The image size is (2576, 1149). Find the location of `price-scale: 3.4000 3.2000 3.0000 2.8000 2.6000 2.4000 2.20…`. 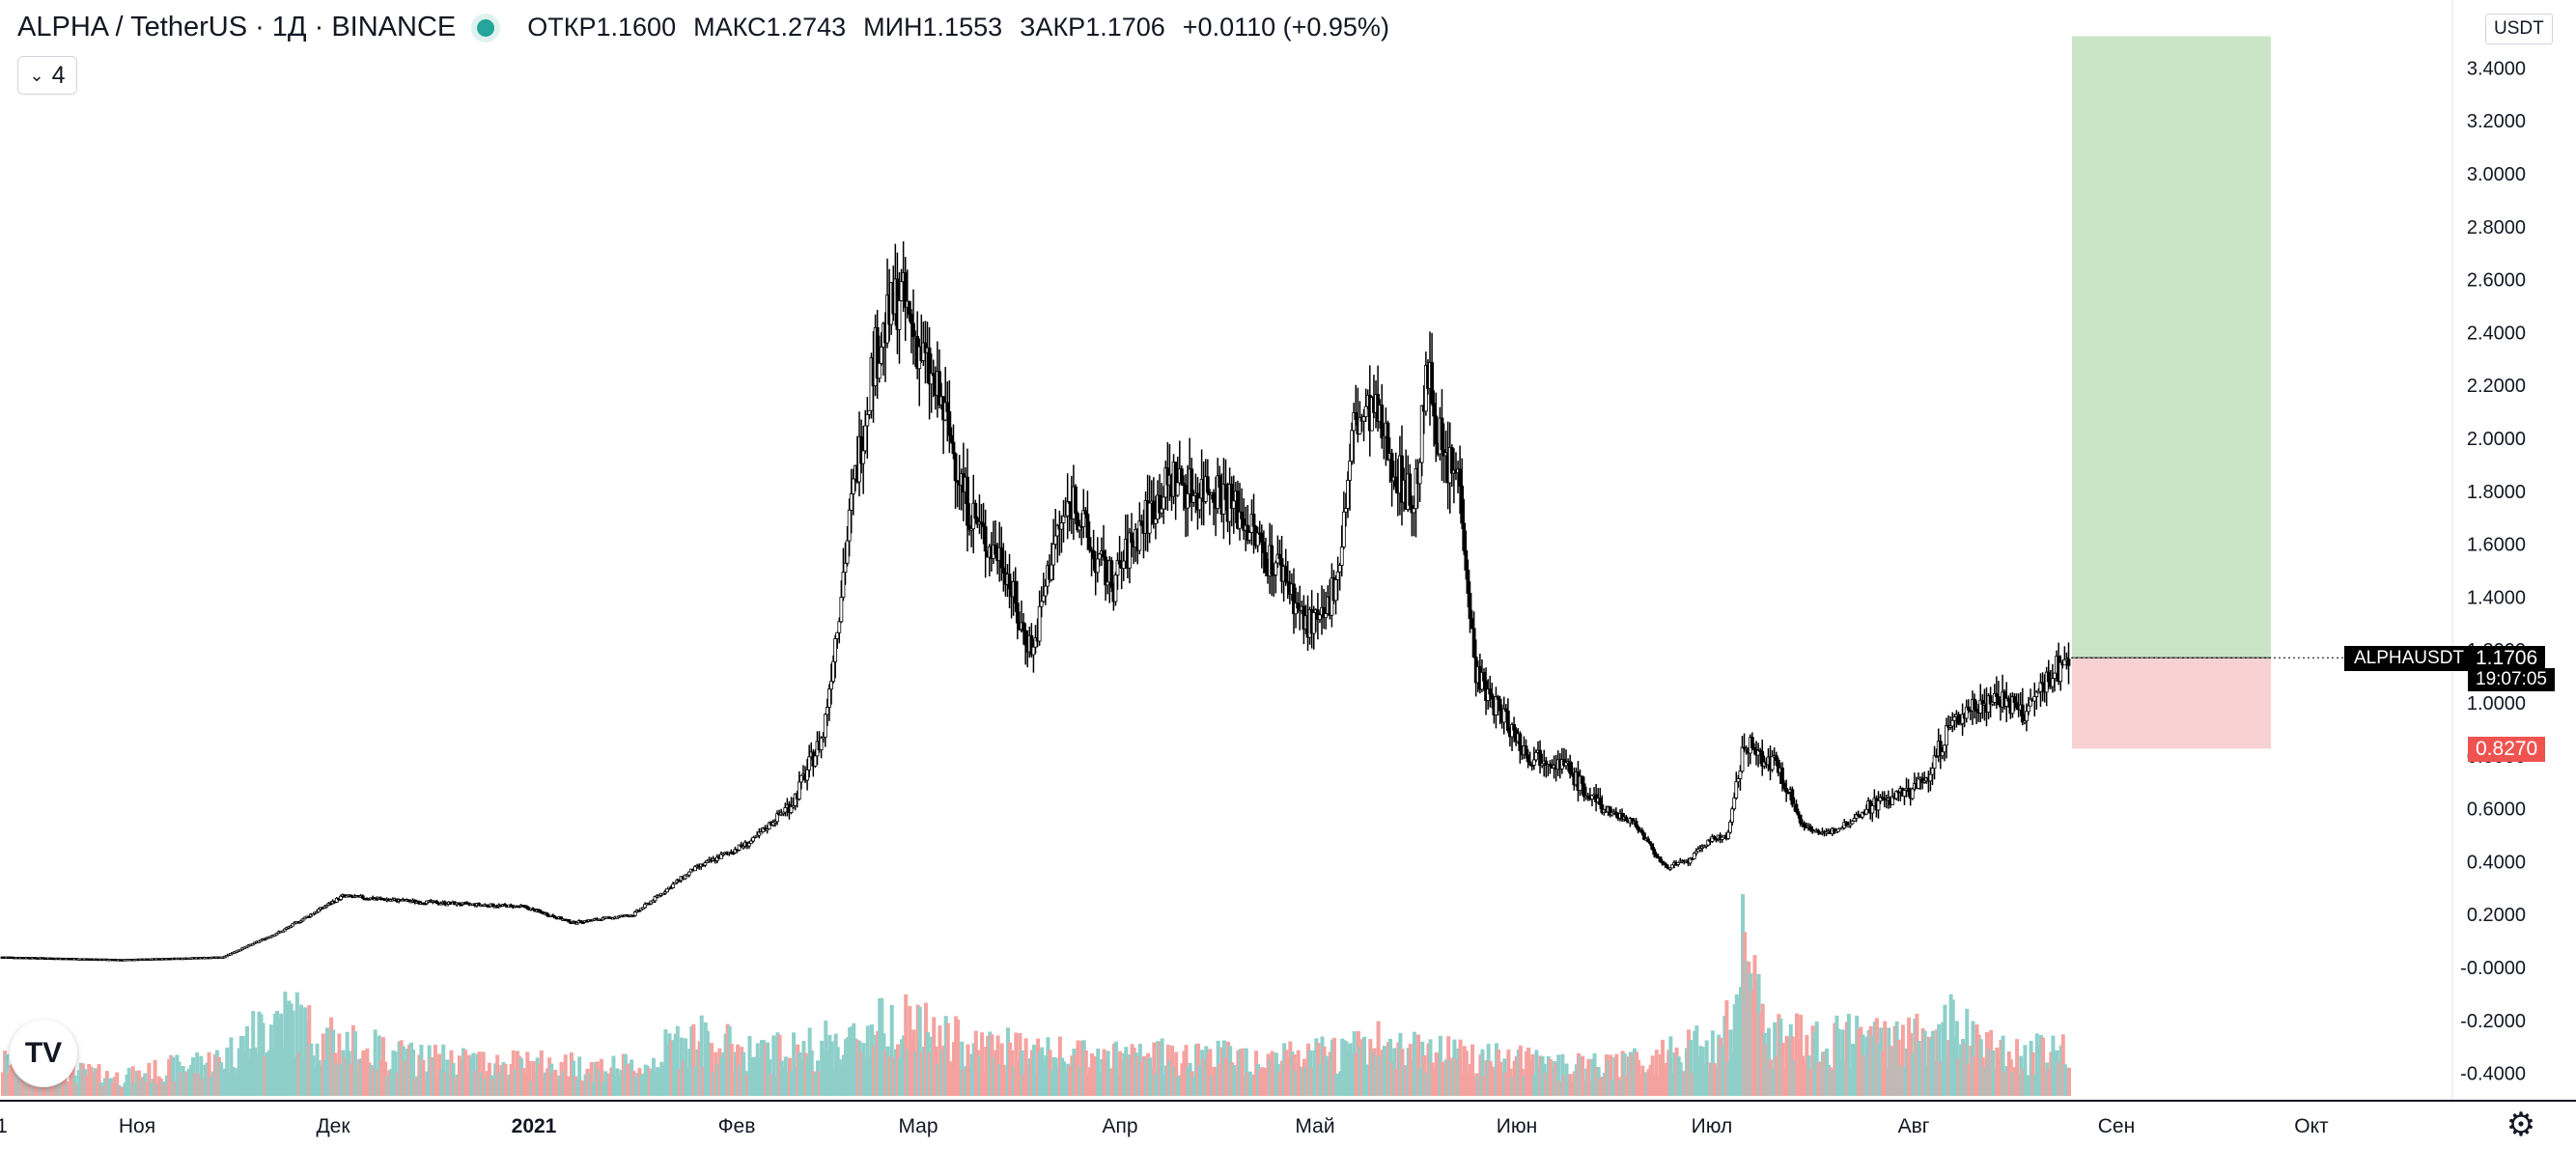

price-scale: 3.4000 3.2000 3.0000 2.8000 2.6000 2.4000 2.20… is located at coordinates (2493, 571).